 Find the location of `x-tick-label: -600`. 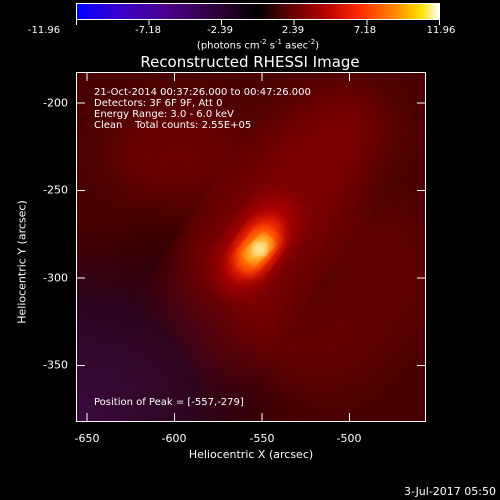

x-tick-label: -600 is located at coordinates (174, 438).